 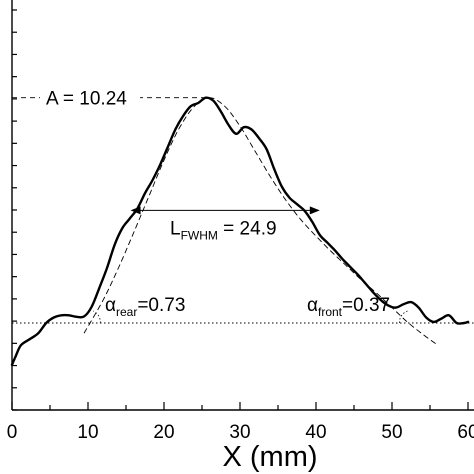 What do you see at coordinates (391, 432) in the screenshot?
I see `x-tick-label: 50` at bounding box center [391, 432].